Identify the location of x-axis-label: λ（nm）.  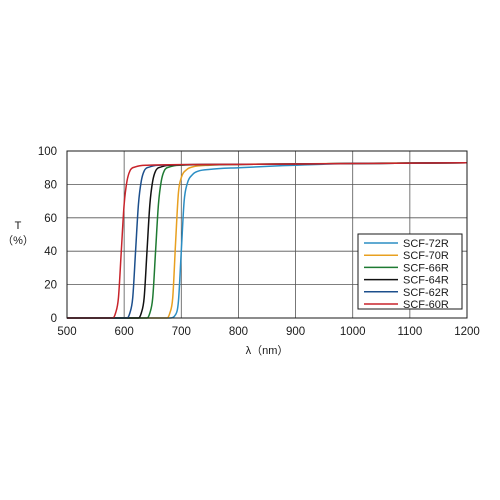
(267, 350).